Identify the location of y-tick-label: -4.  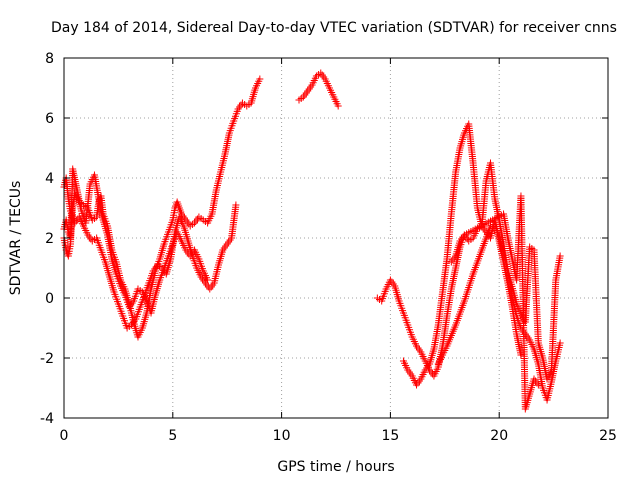
(47, 419).